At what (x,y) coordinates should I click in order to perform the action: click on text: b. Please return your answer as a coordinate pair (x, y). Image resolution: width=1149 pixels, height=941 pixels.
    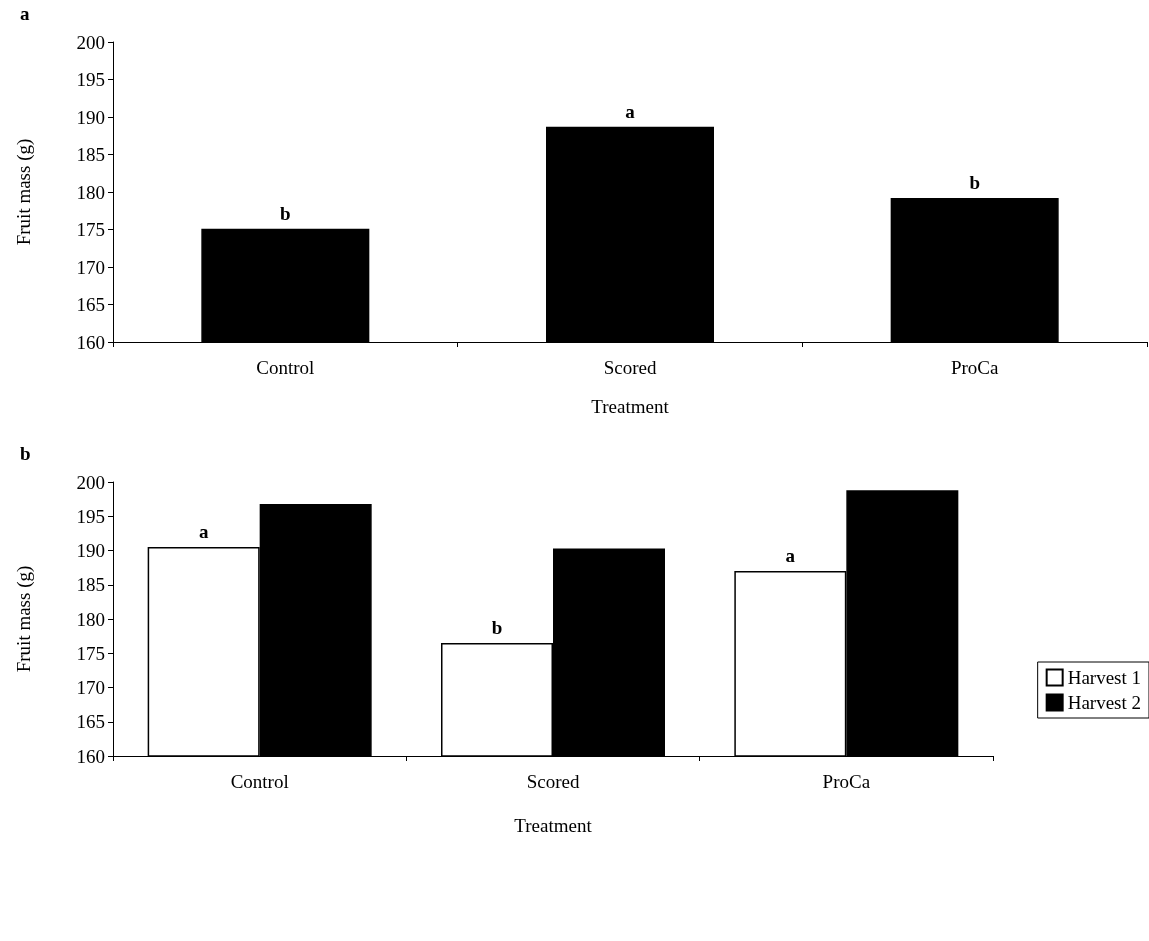
    Looking at the image, I should click on (25, 453).